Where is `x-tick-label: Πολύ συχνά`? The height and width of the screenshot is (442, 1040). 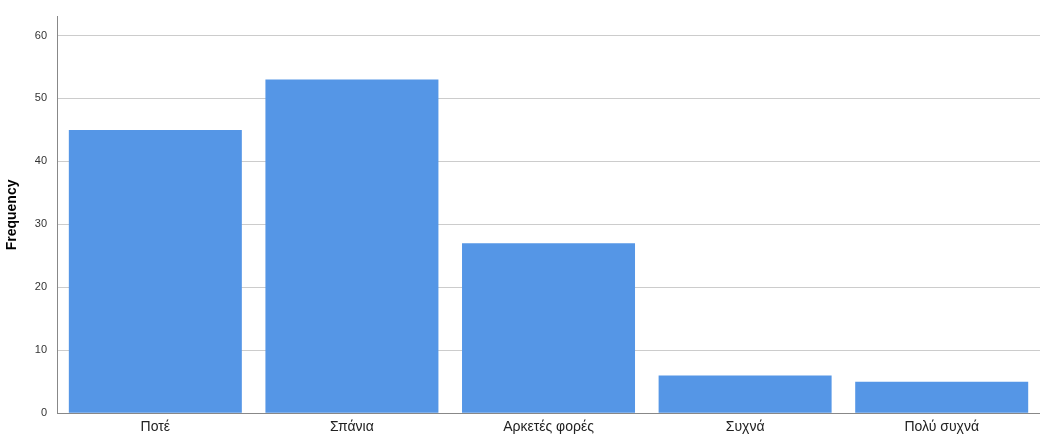
x-tick-label: Πολύ συχνά is located at coordinates (941, 426).